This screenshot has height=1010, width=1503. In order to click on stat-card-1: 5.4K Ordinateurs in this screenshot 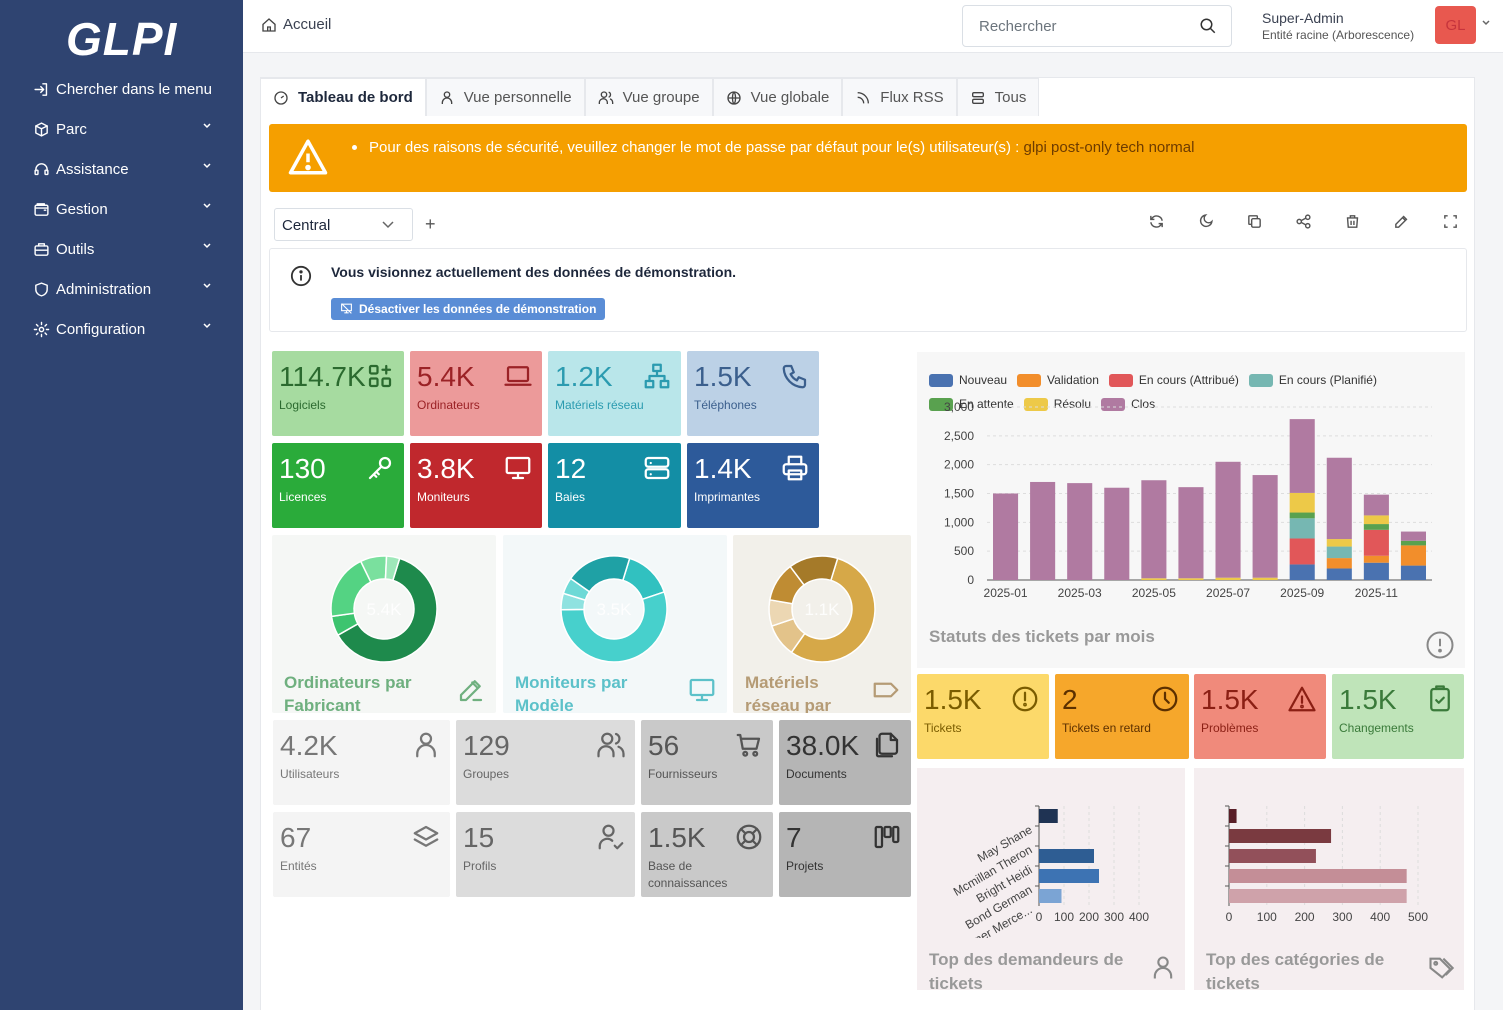, I will do `click(476, 393)`.